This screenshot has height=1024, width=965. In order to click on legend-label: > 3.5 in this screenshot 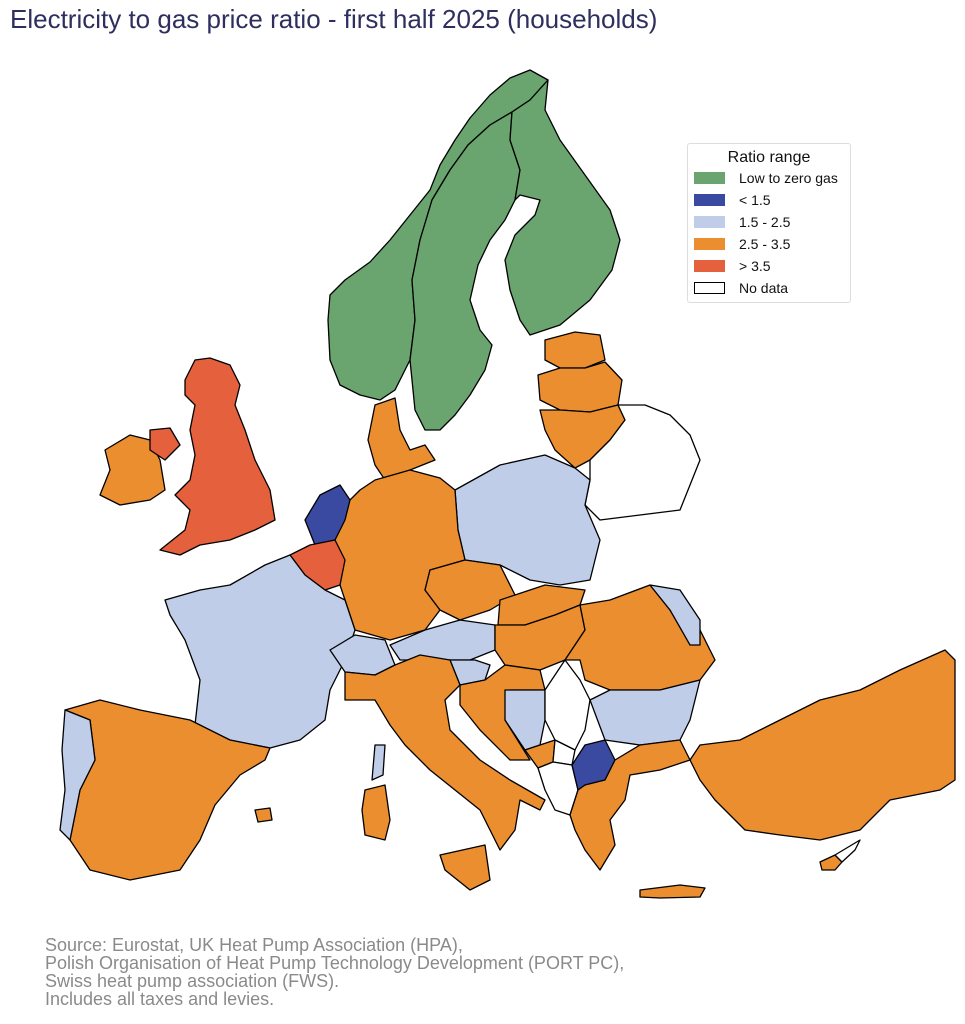, I will do `click(755, 266)`.